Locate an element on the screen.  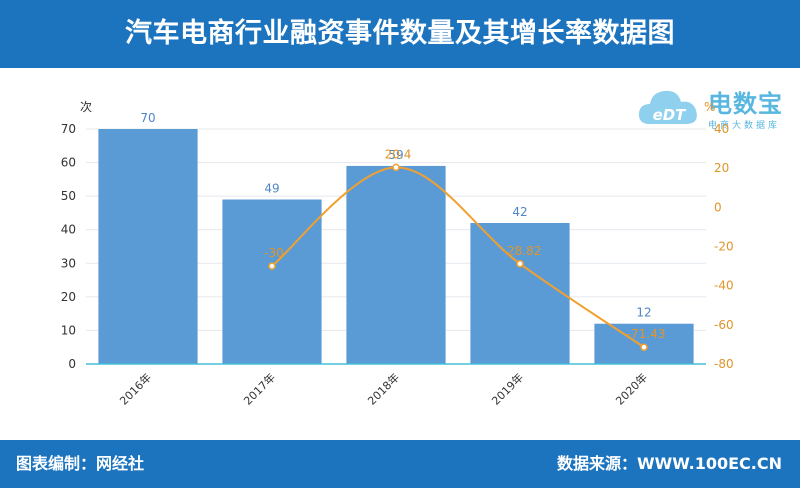
x-tick-label: 2016年 is located at coordinates (135, 388).